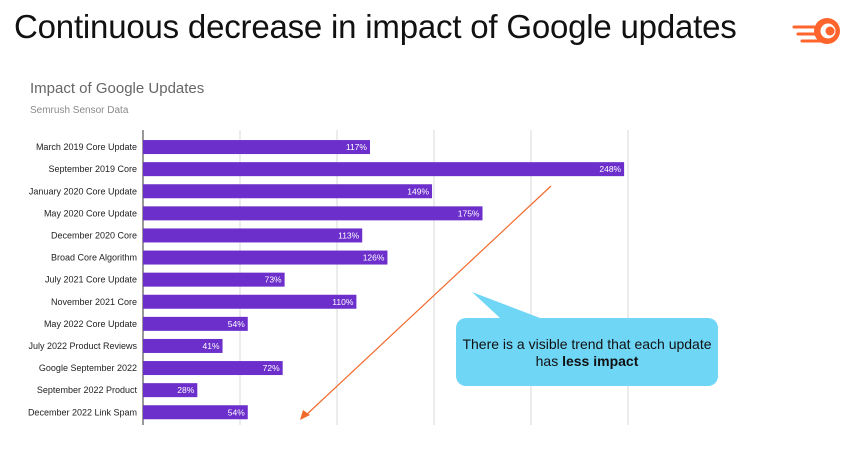 This screenshot has height=454, width=850. I want to click on category-label: September 2022 Product, so click(87, 390).